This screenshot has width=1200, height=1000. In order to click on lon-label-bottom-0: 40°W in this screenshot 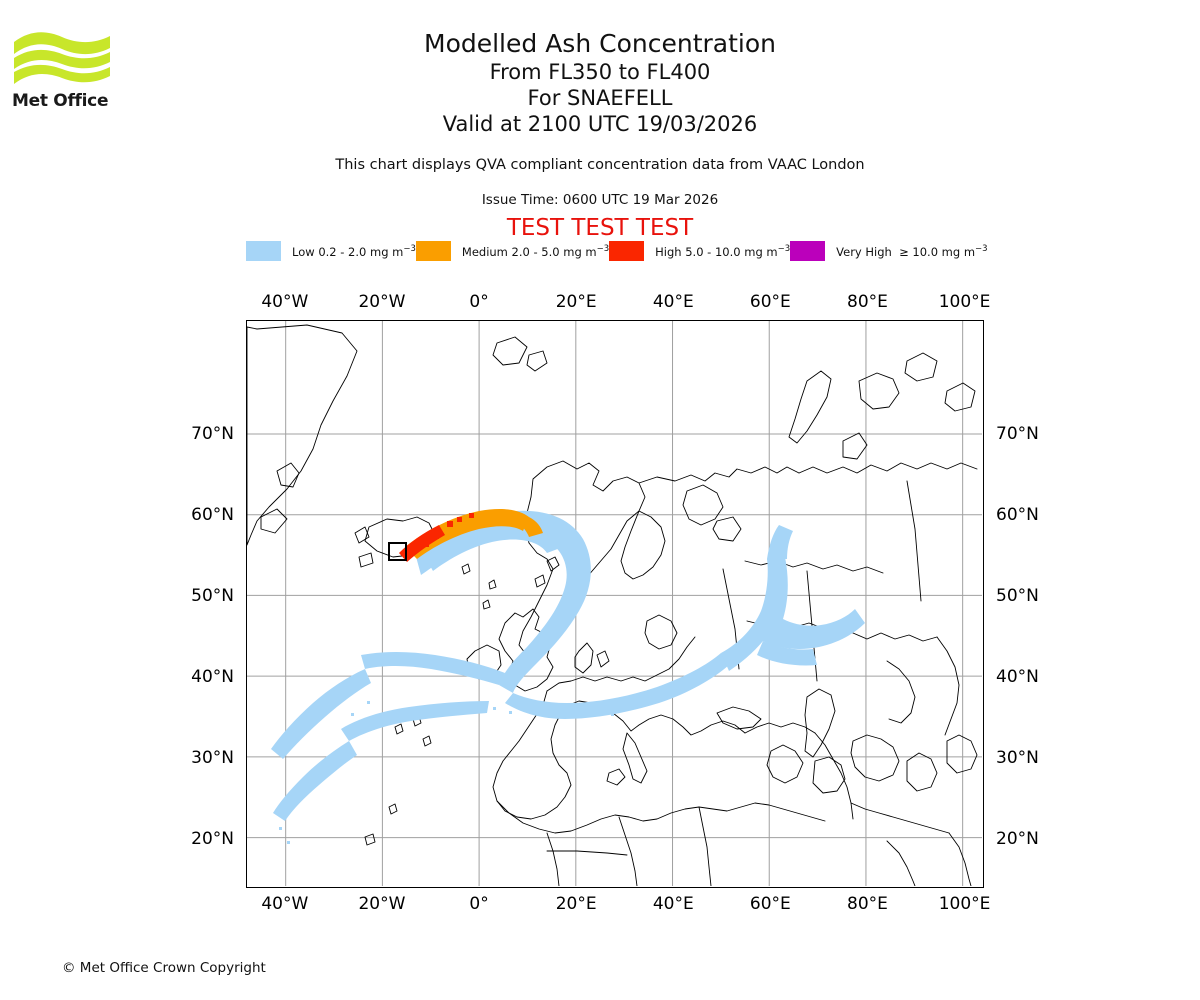, I will do `click(285, 904)`.